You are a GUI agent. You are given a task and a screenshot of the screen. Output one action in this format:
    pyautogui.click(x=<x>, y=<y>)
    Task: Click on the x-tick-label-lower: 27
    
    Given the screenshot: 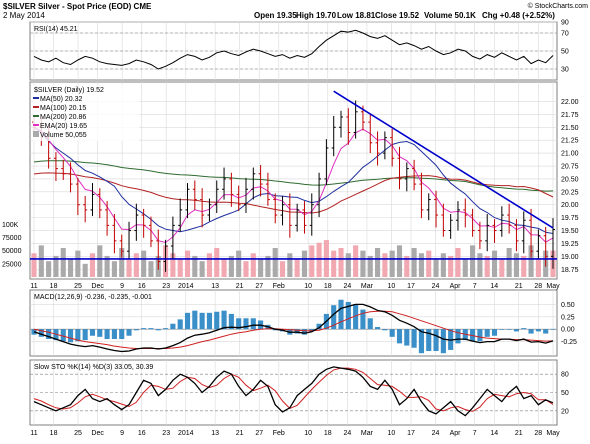 What is the action you would take?
    pyautogui.click(x=259, y=433)
    